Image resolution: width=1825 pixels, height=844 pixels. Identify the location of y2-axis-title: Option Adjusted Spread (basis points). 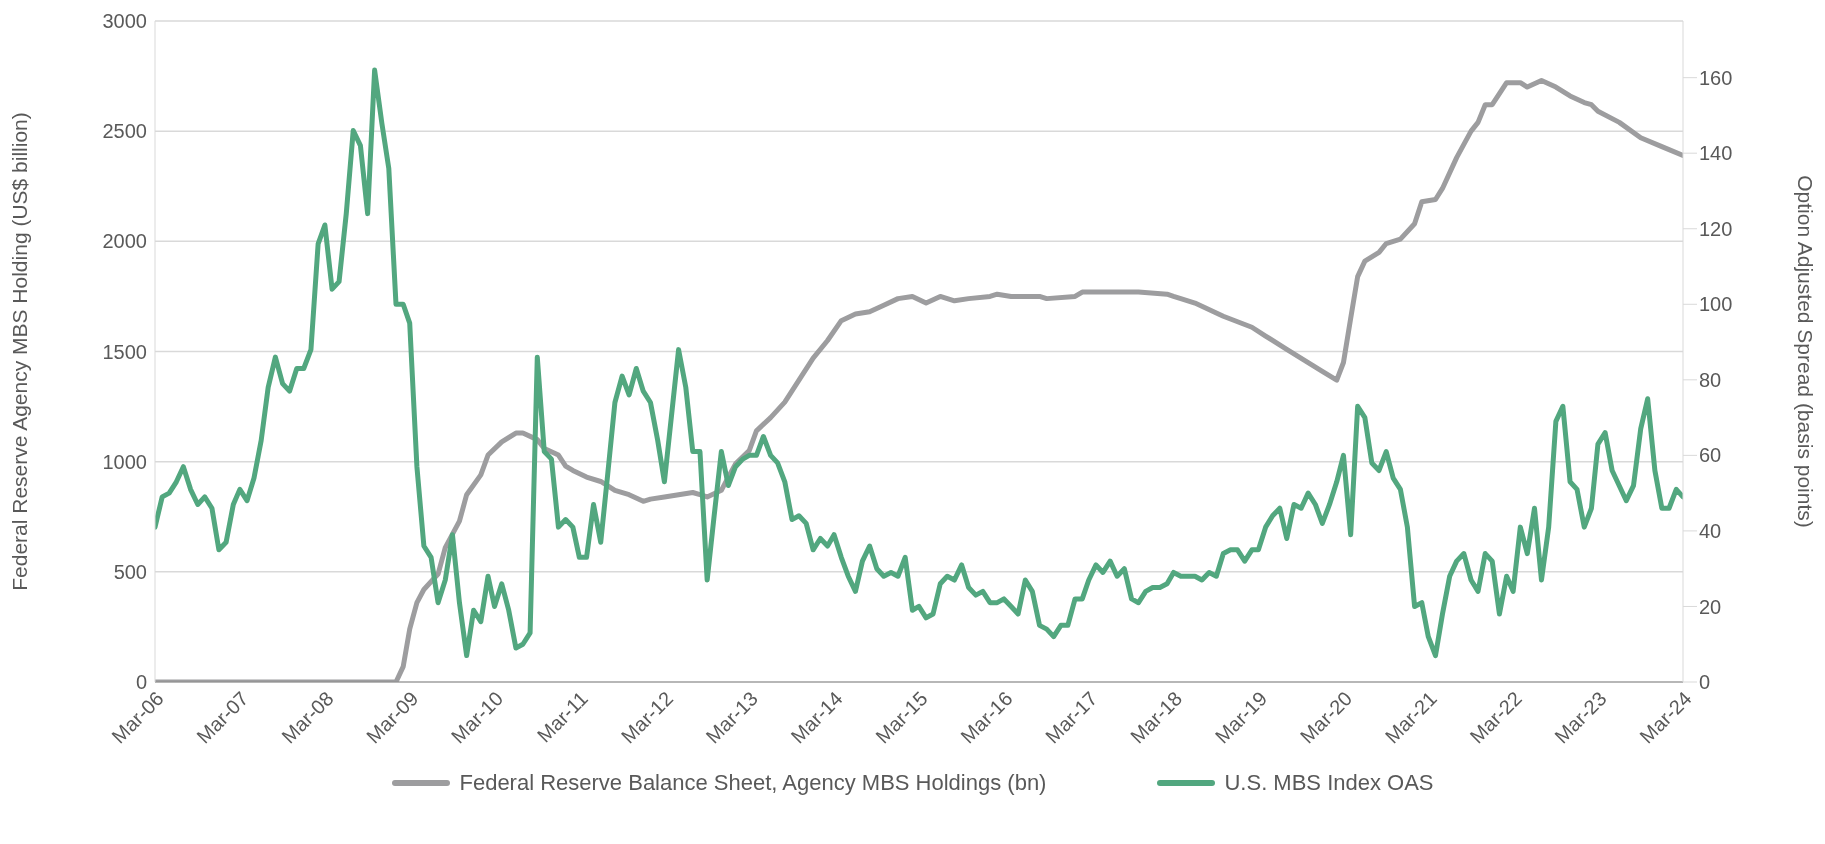
(1805, 351).